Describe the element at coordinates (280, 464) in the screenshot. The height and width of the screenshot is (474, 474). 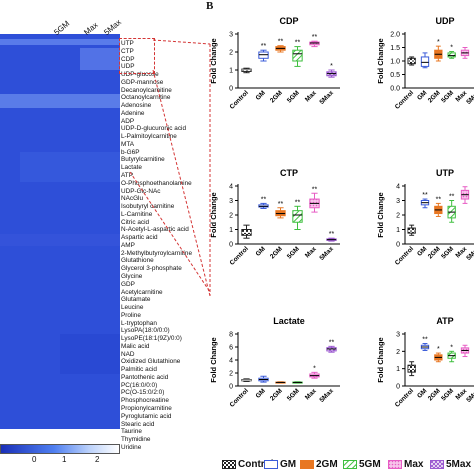
I see `legend-item: GM` at that location.